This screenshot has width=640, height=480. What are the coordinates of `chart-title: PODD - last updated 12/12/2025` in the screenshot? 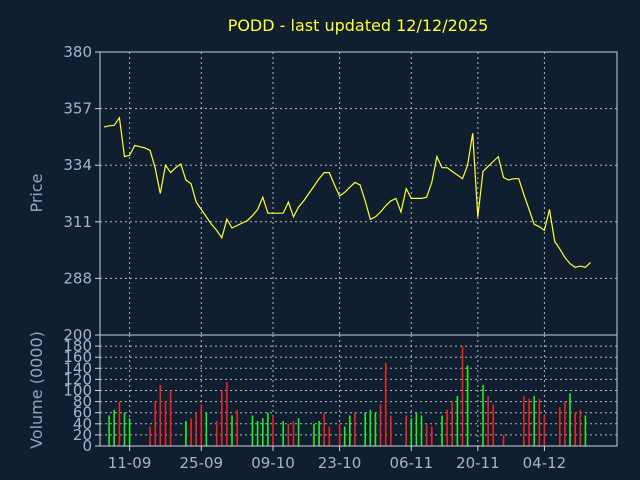 It's located at (358, 25).